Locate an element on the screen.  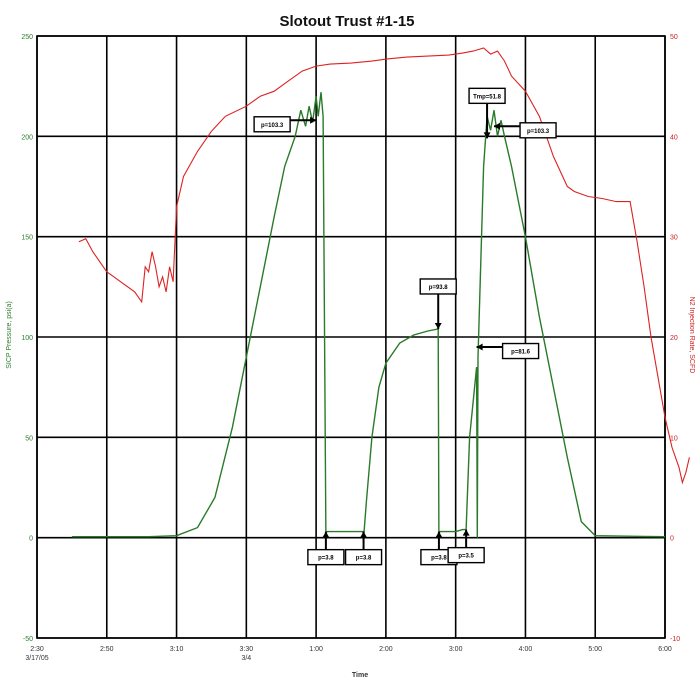
y-left-tick-label: 250 is located at coordinates (27, 37).